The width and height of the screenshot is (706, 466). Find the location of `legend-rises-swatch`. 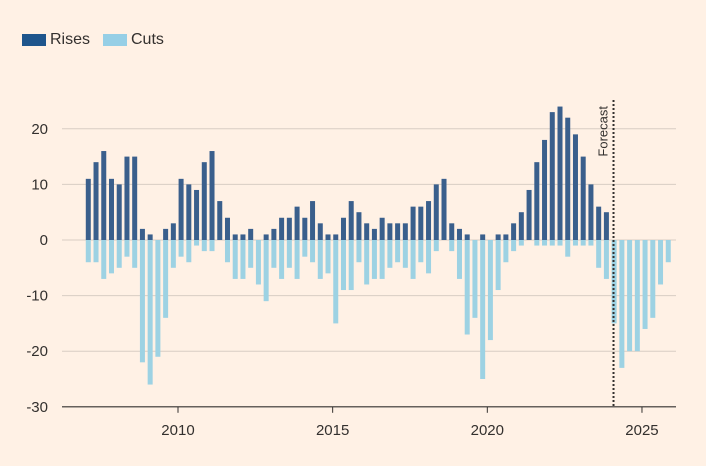

legend-rises-swatch is located at coordinates (34, 40).